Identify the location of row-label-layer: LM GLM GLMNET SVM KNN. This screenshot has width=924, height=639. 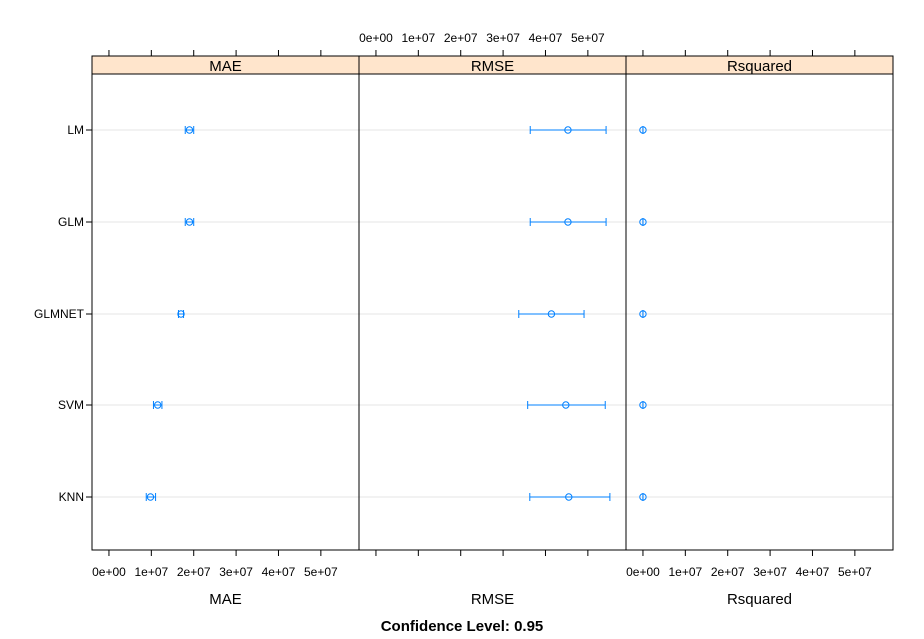
(63, 313).